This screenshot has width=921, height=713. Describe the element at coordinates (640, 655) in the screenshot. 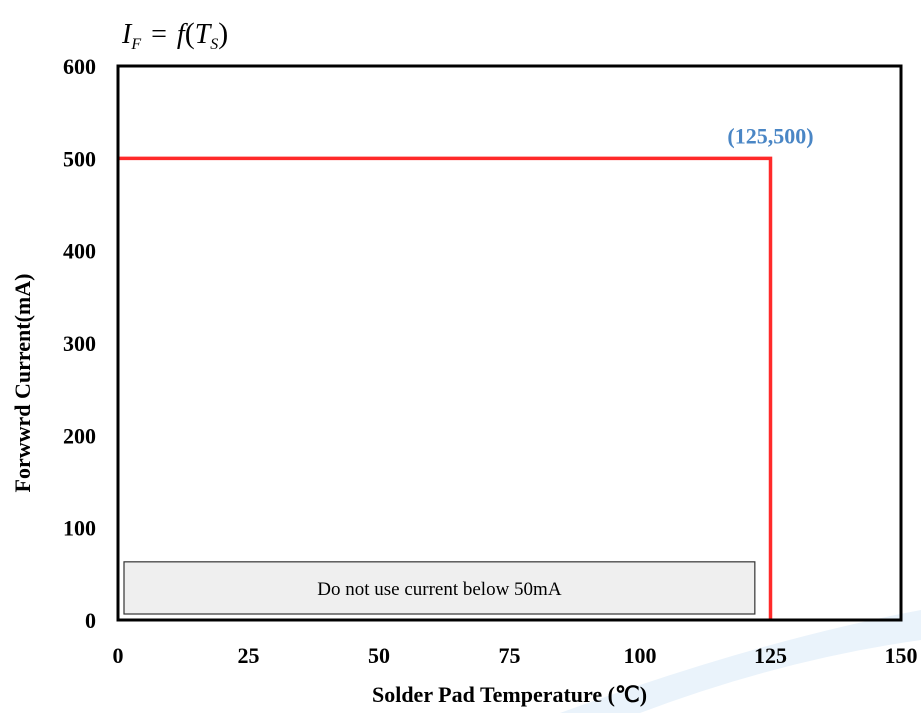

I see `x-tick-label: 100` at that location.